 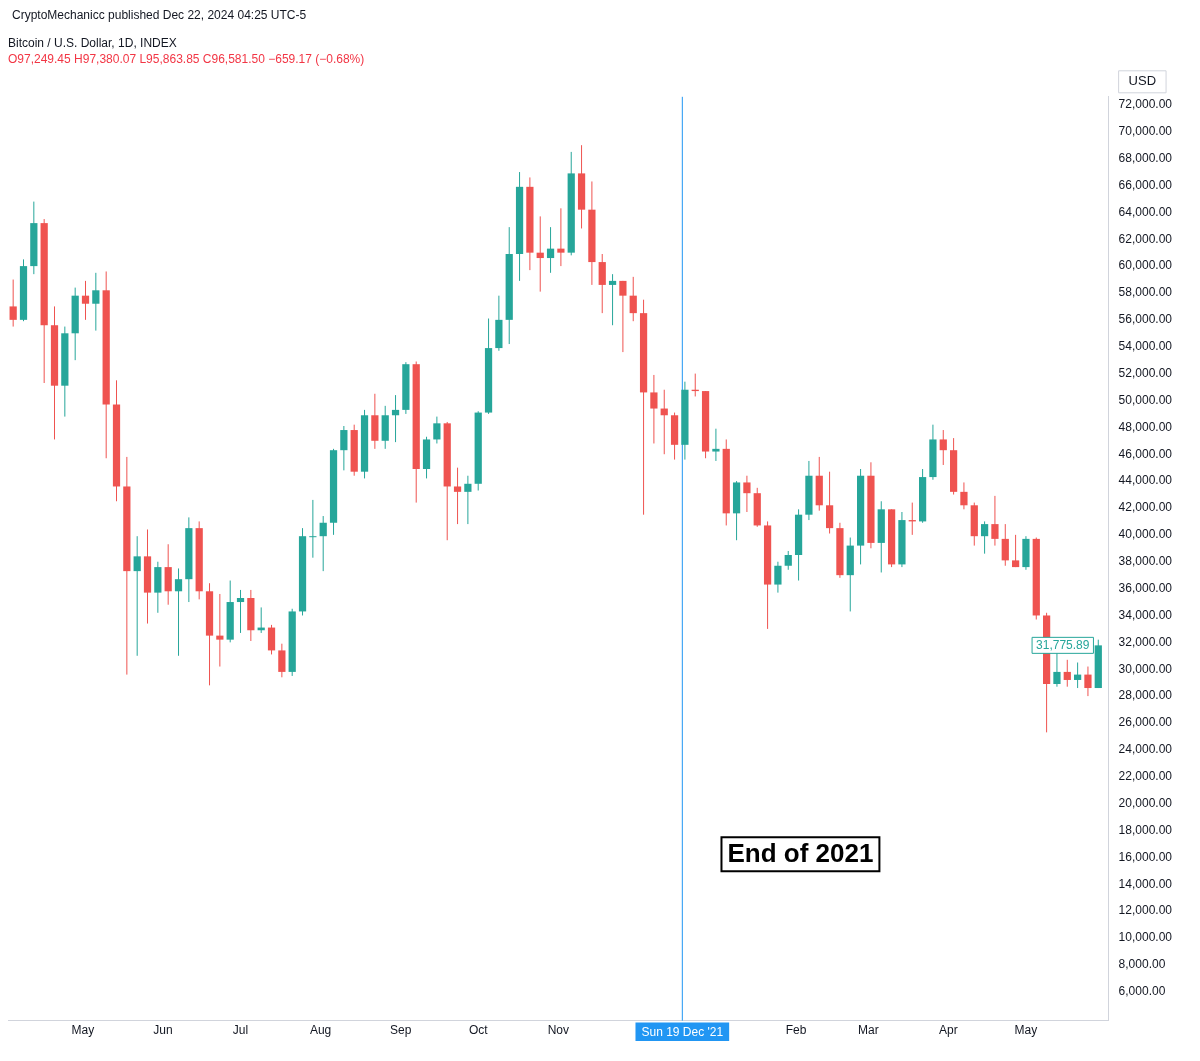 What do you see at coordinates (868, 1030) in the screenshot?
I see `x-tick-label: Mar` at bounding box center [868, 1030].